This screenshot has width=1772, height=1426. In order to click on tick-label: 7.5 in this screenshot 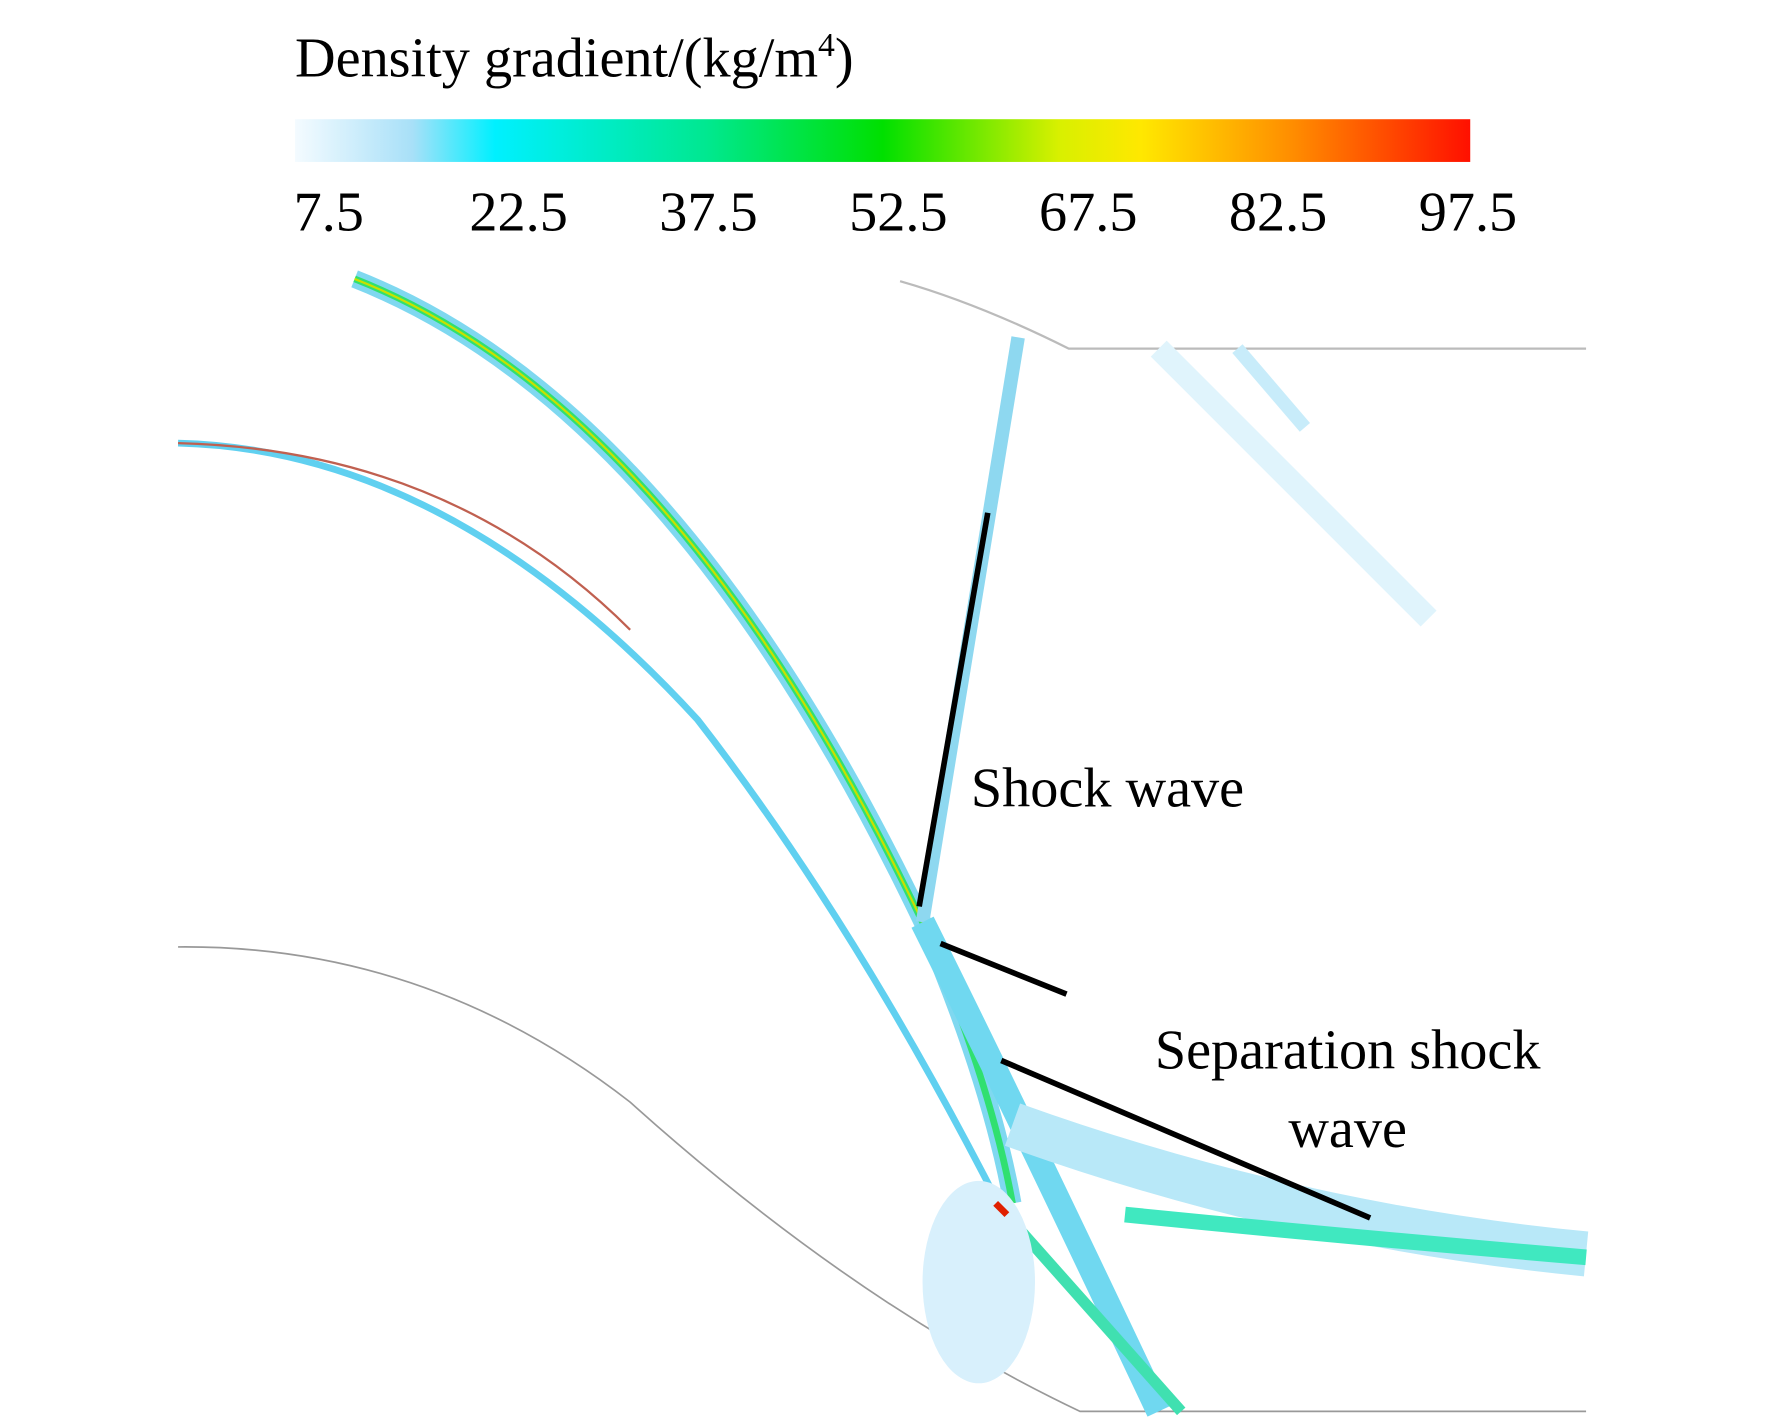, I will do `click(329, 213)`.